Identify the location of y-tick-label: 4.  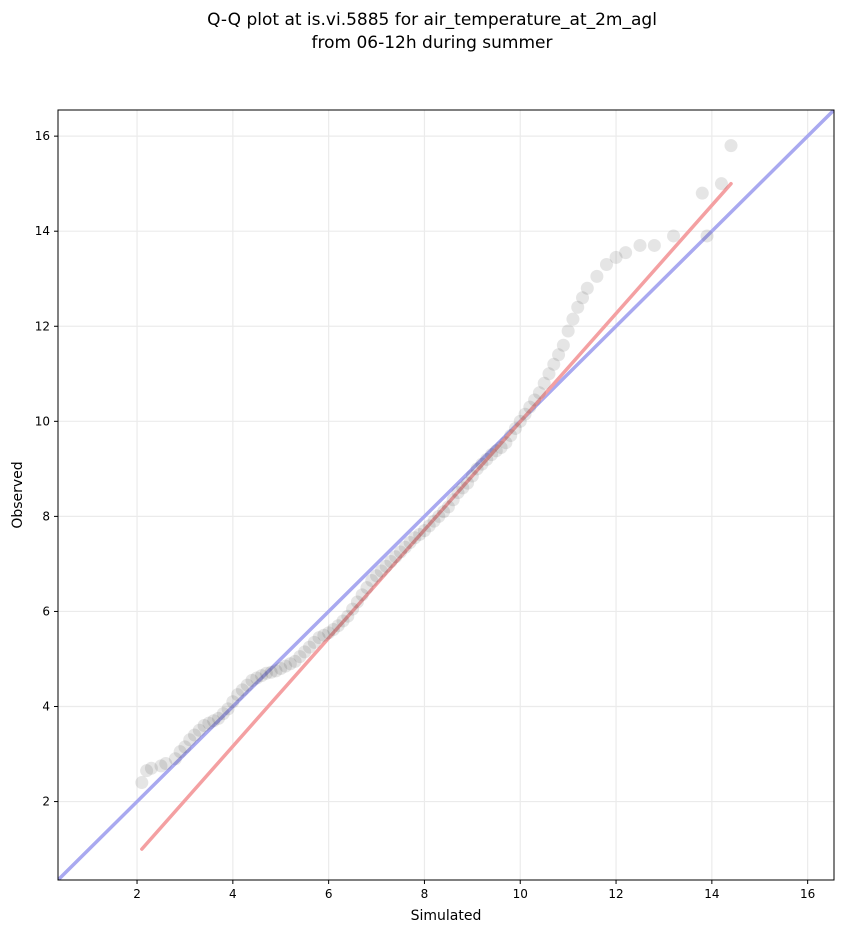
(46, 707).